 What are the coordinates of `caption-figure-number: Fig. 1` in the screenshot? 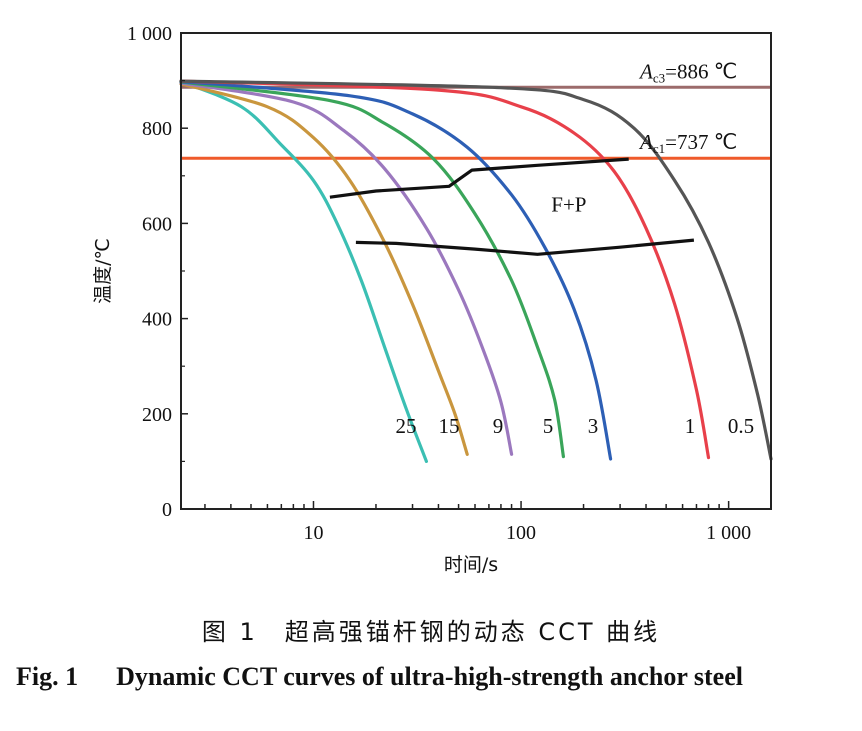 It's located at (47, 676).